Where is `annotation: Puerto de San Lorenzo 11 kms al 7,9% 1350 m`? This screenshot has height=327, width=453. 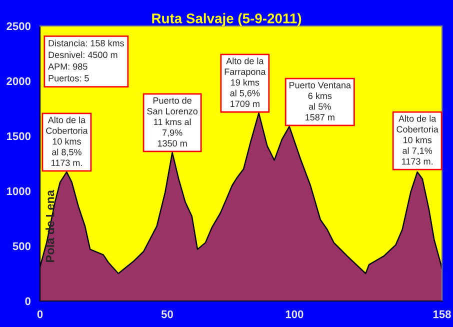 annotation: Puerto de San Lorenzo 11 kms al 7,9% 1350 m is located at coordinates (172, 122).